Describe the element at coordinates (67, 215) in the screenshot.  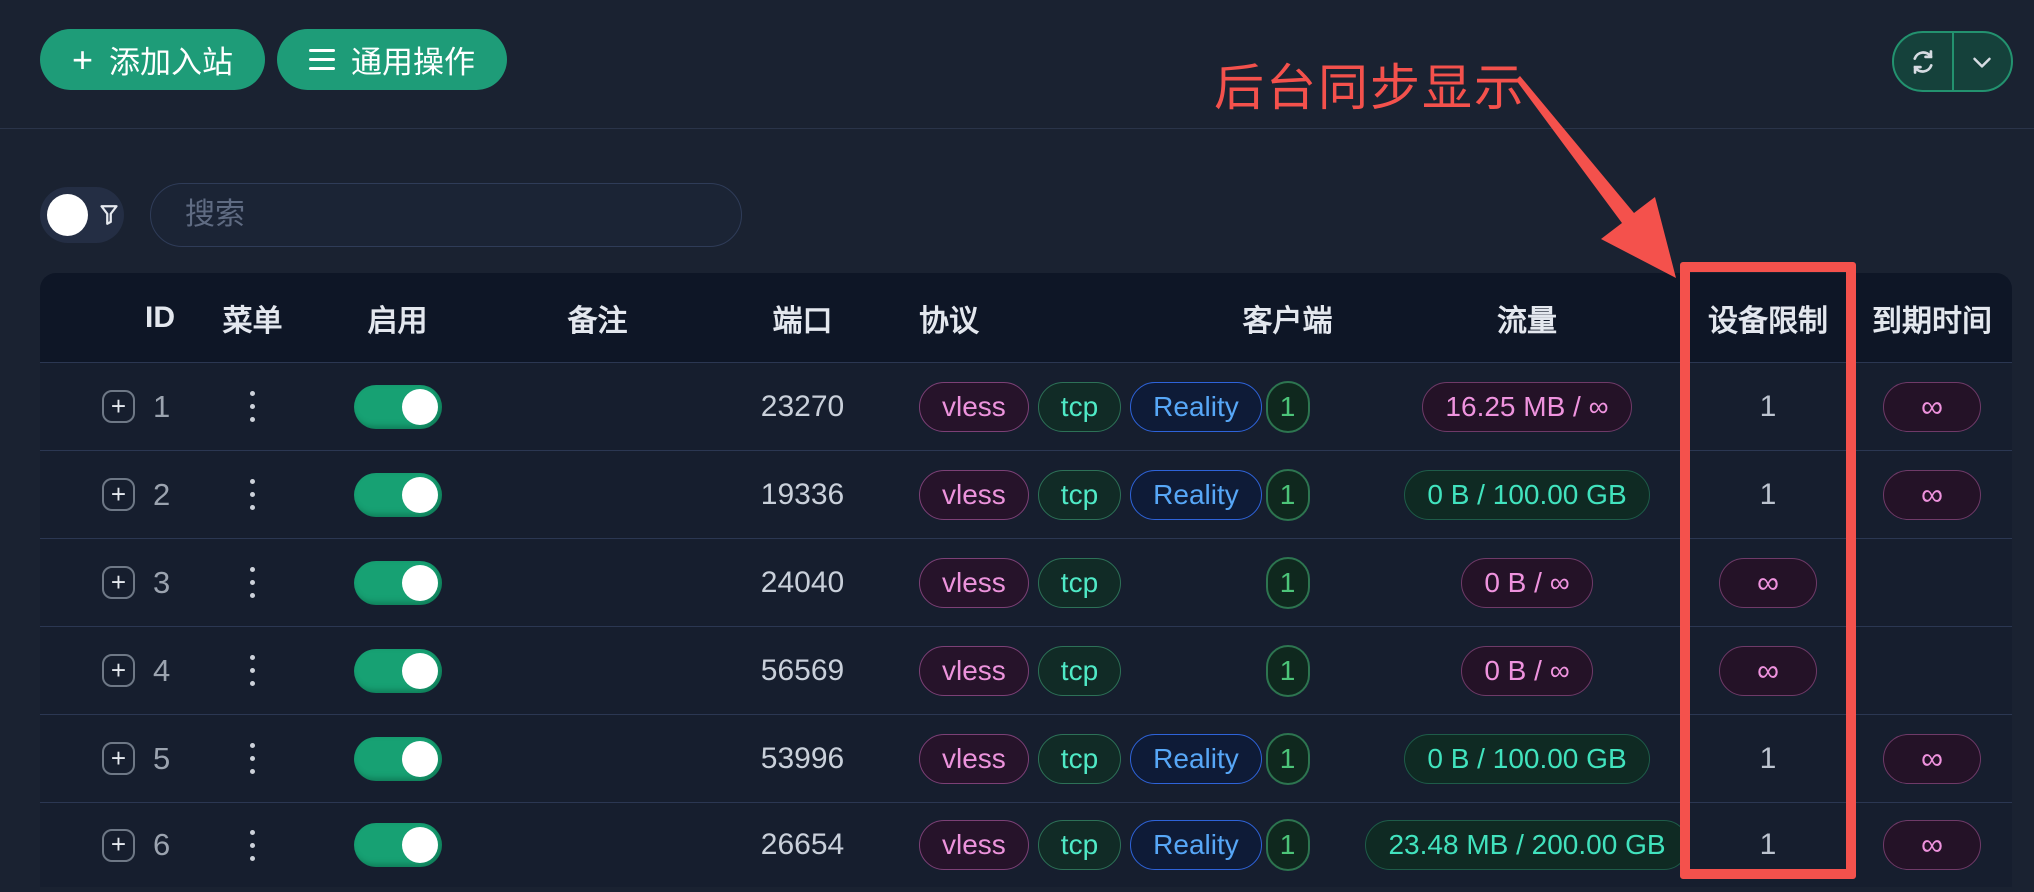
I see `filter-toggle-knob` at that location.